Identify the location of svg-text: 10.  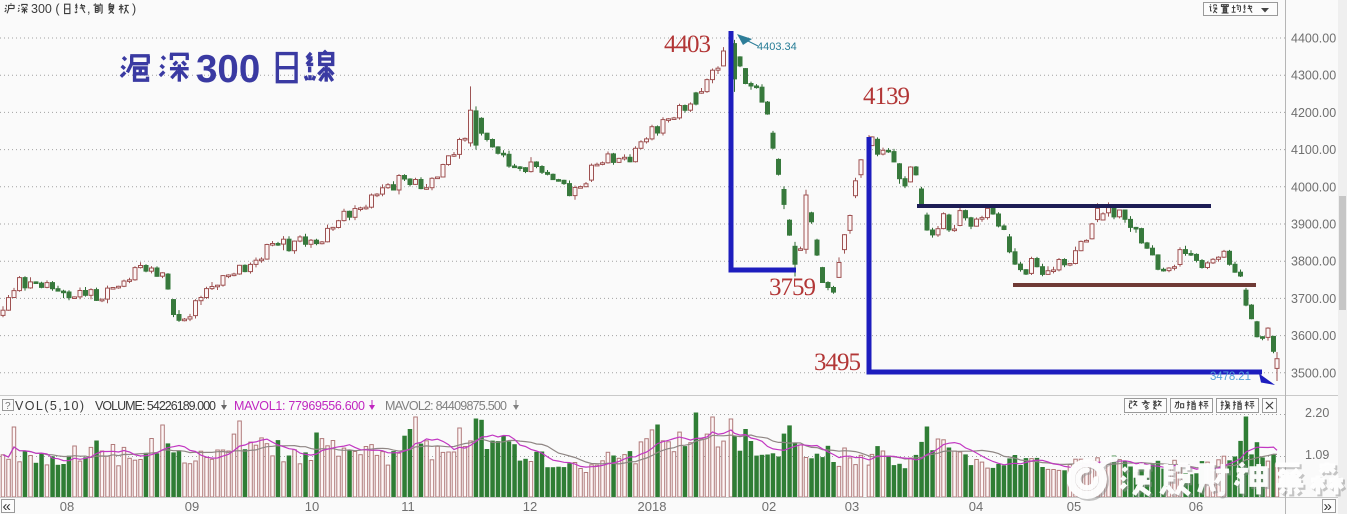
(312, 506).